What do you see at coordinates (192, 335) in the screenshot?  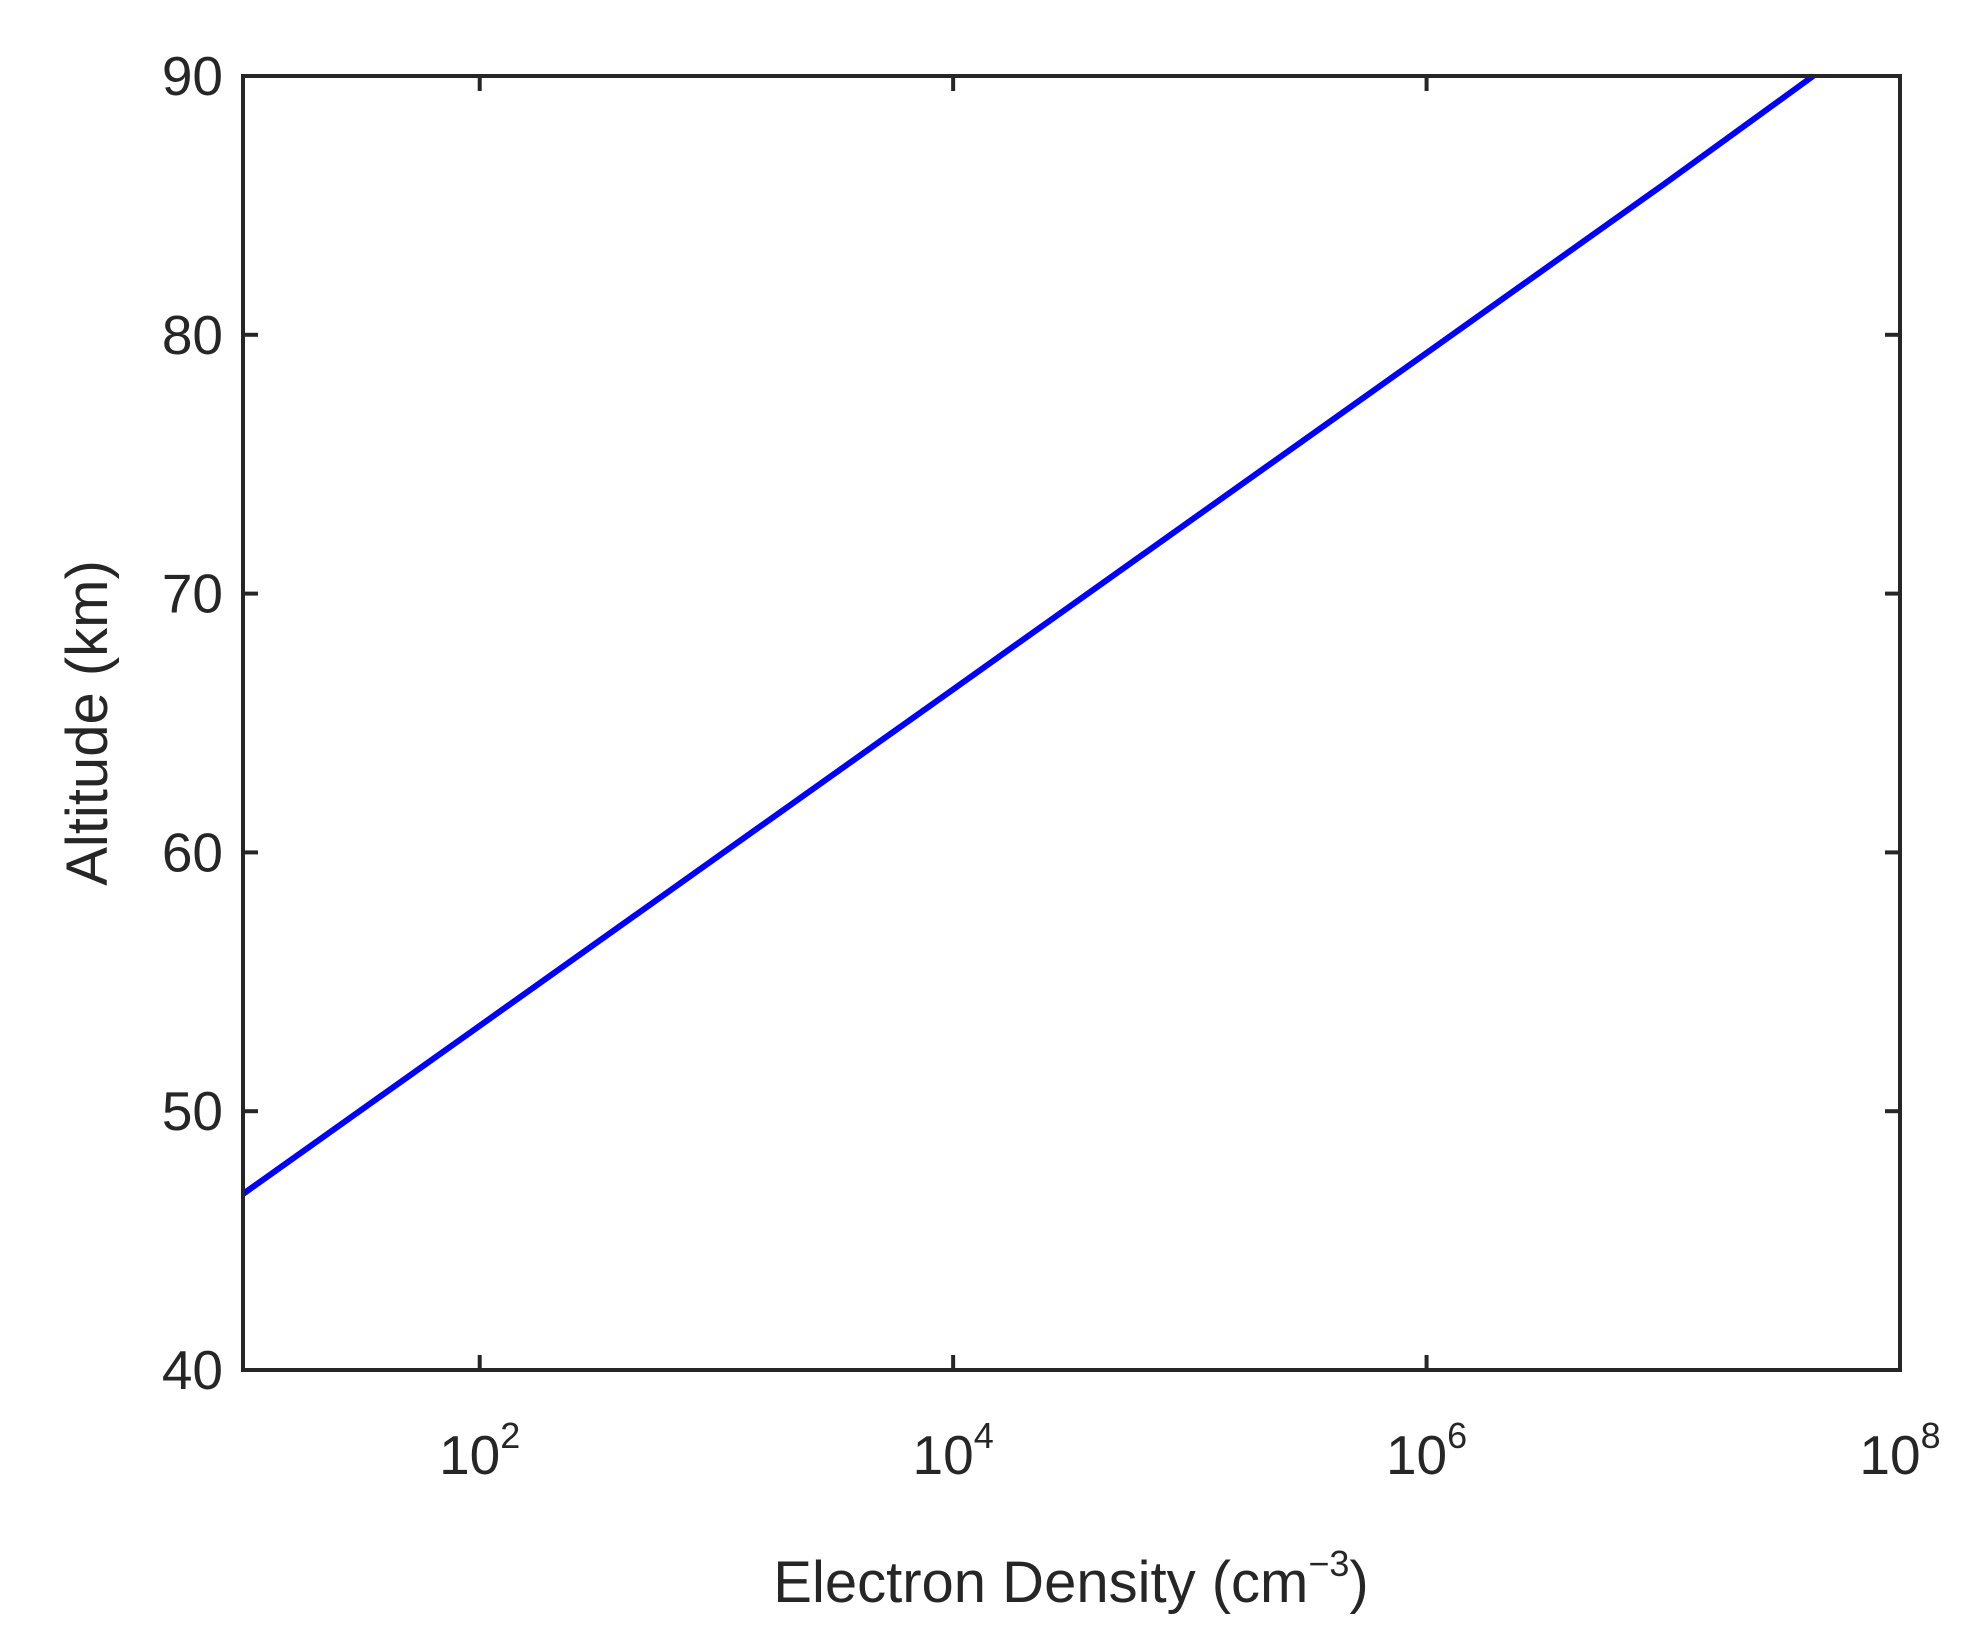 I see `y-tick-label: 80` at bounding box center [192, 335].